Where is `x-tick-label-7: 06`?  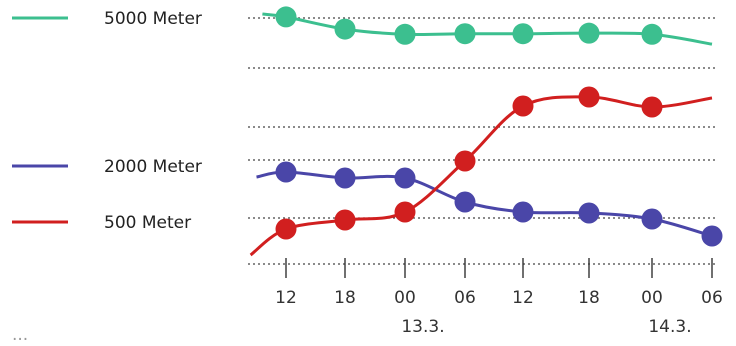 x-tick-label-7: 06 is located at coordinates (712, 298).